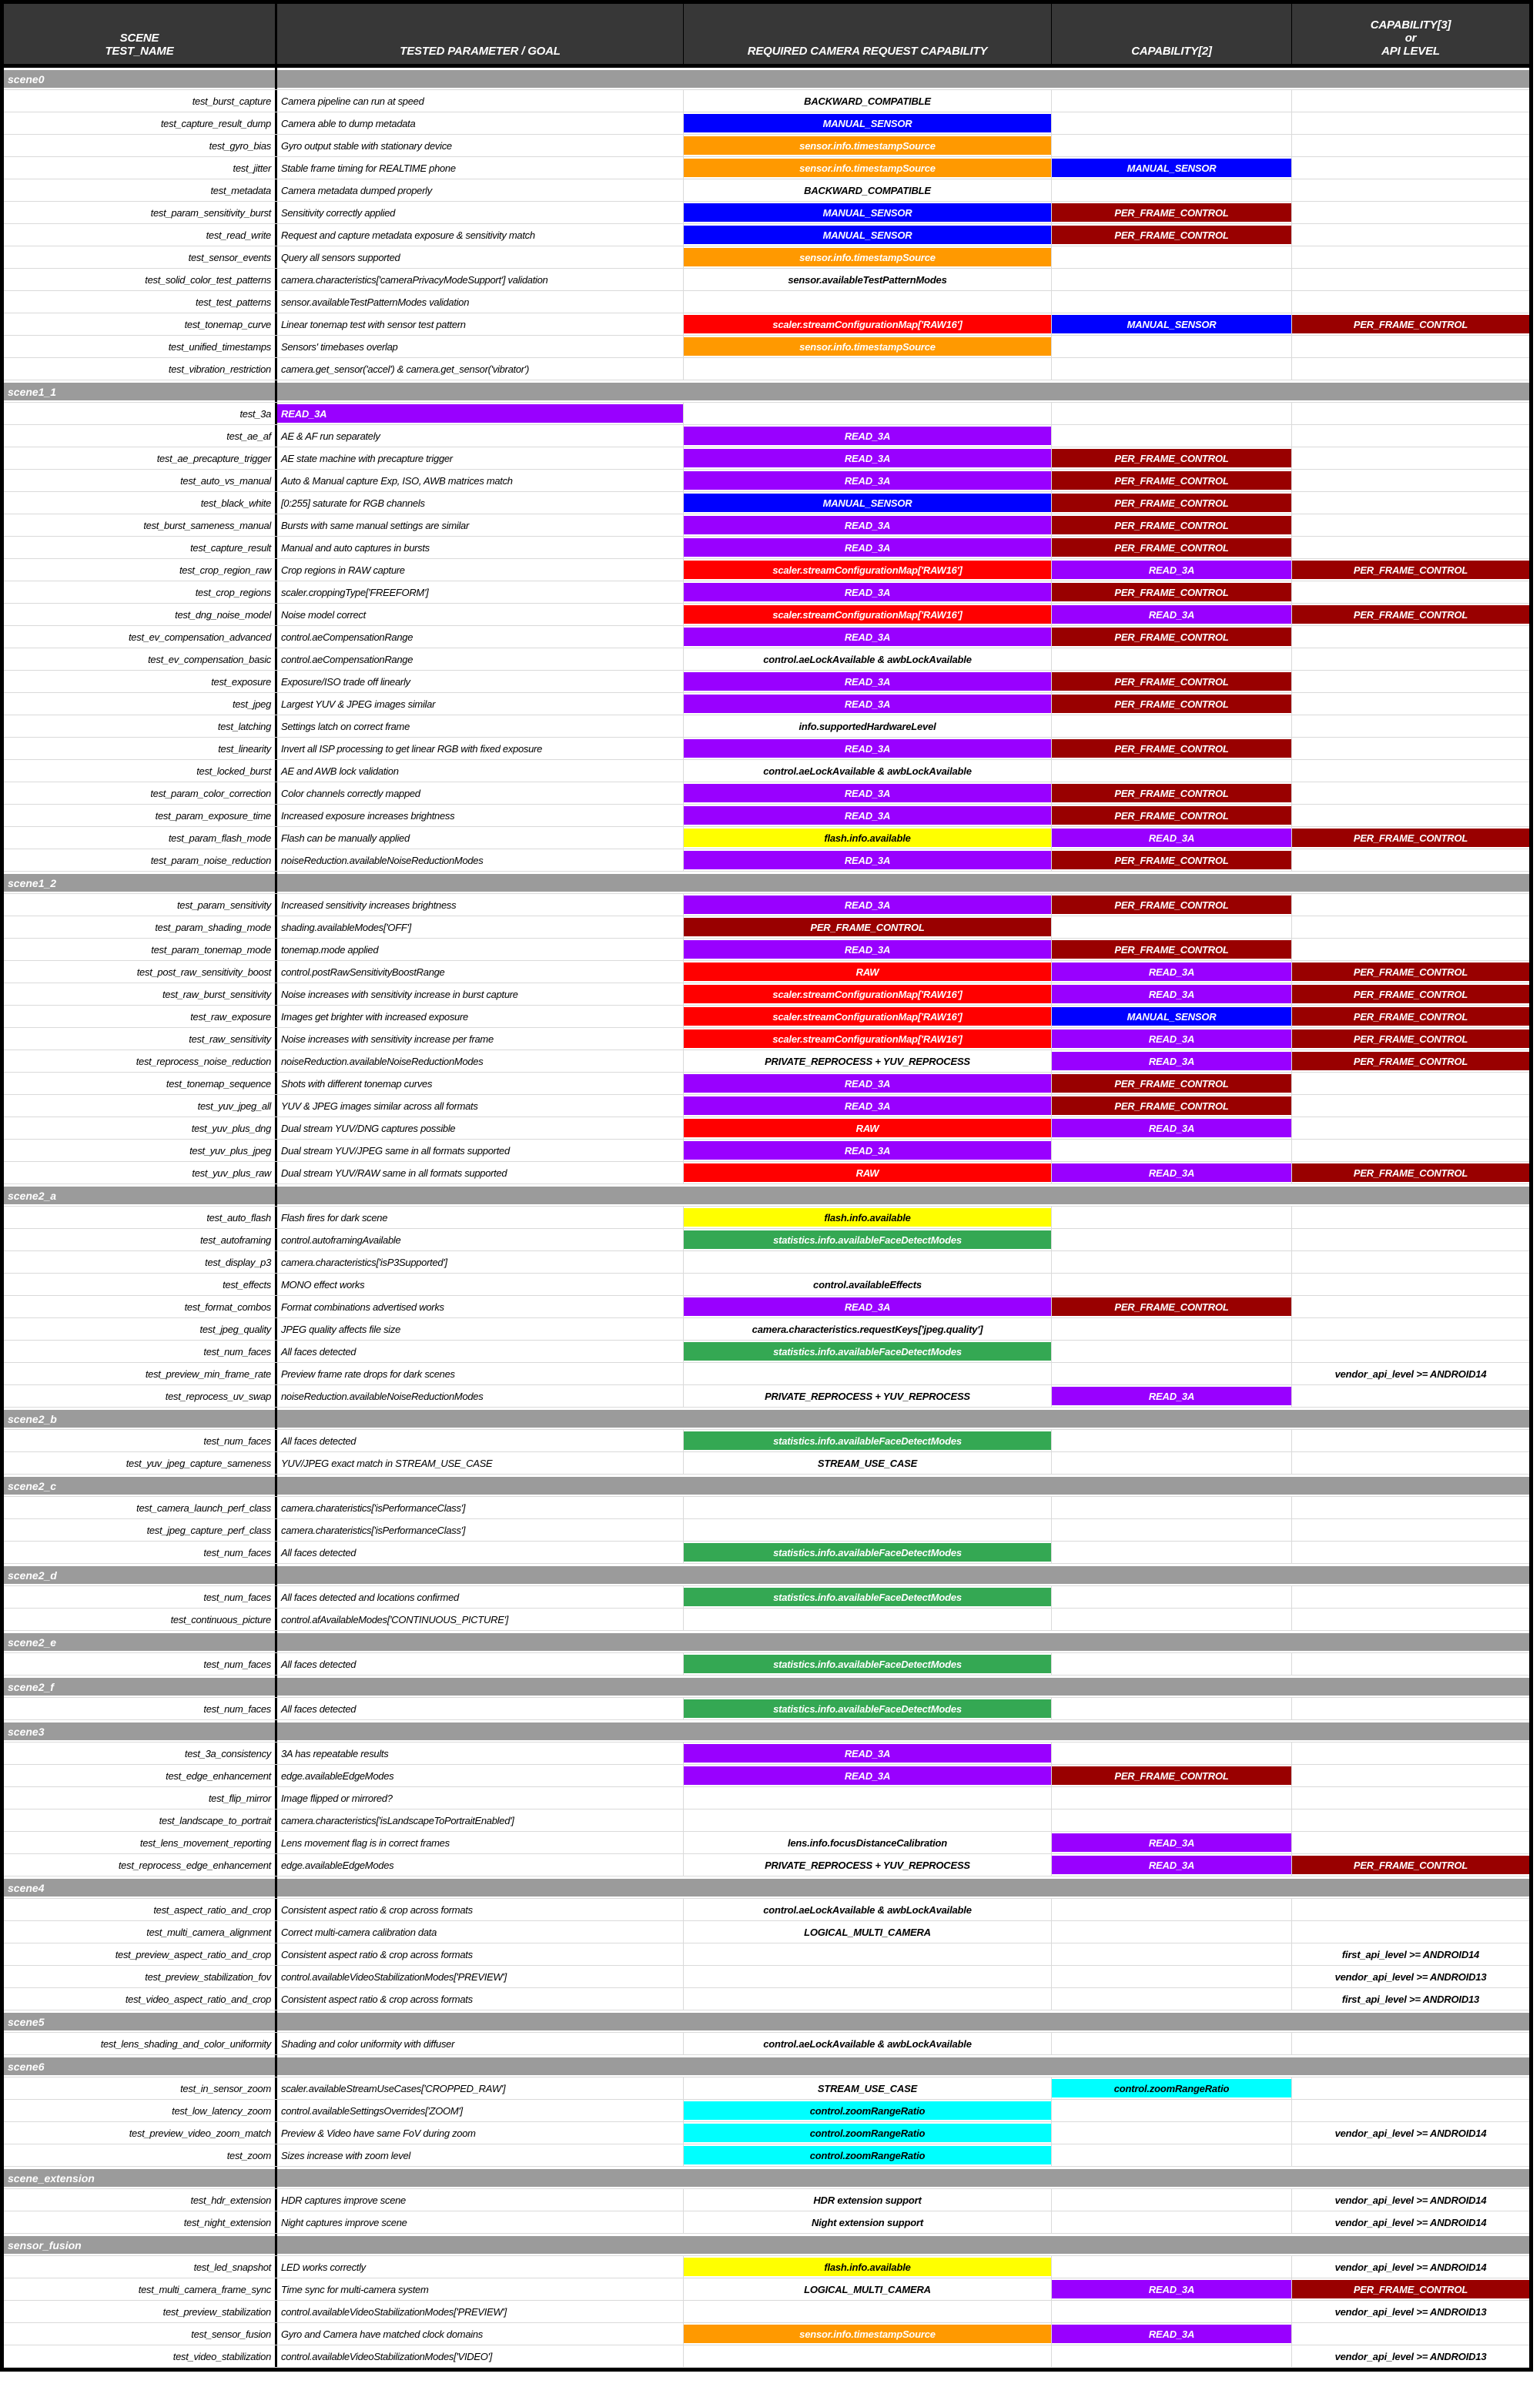 Image resolution: width=1540 pixels, height=2387 pixels. What do you see at coordinates (481, 346) in the screenshot?
I see `goal-cell: Sensors' timebases overlap` at bounding box center [481, 346].